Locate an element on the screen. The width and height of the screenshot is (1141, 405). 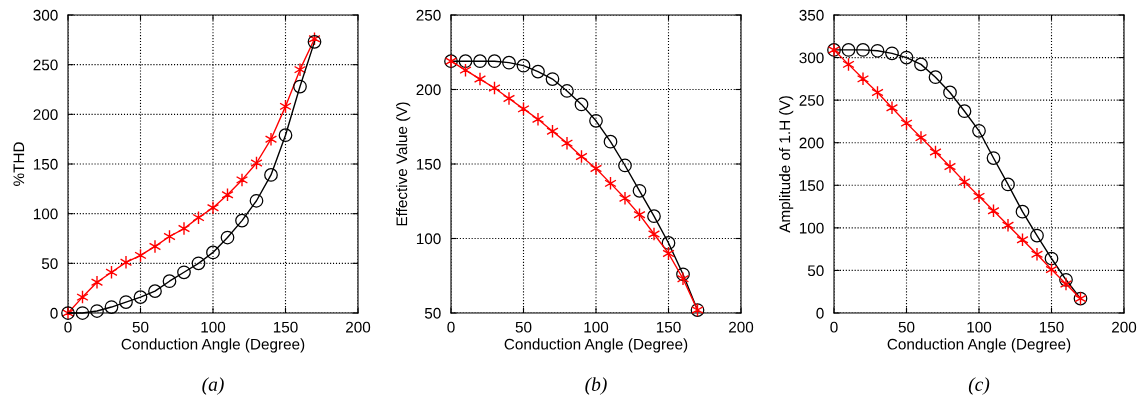
text: (c) is located at coordinates (979, 386).